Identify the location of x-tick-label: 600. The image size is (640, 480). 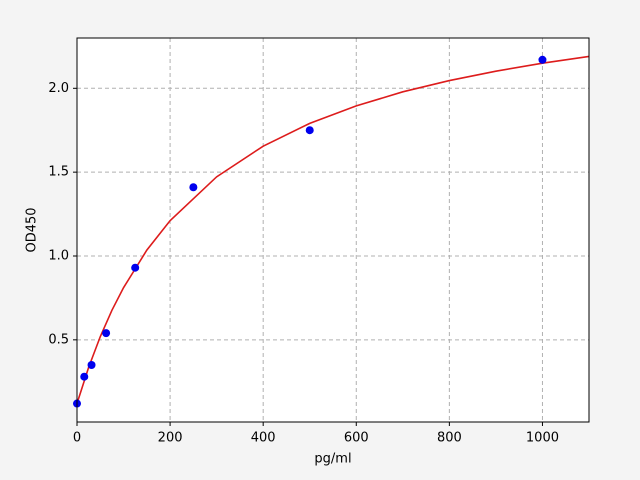
(356, 438).